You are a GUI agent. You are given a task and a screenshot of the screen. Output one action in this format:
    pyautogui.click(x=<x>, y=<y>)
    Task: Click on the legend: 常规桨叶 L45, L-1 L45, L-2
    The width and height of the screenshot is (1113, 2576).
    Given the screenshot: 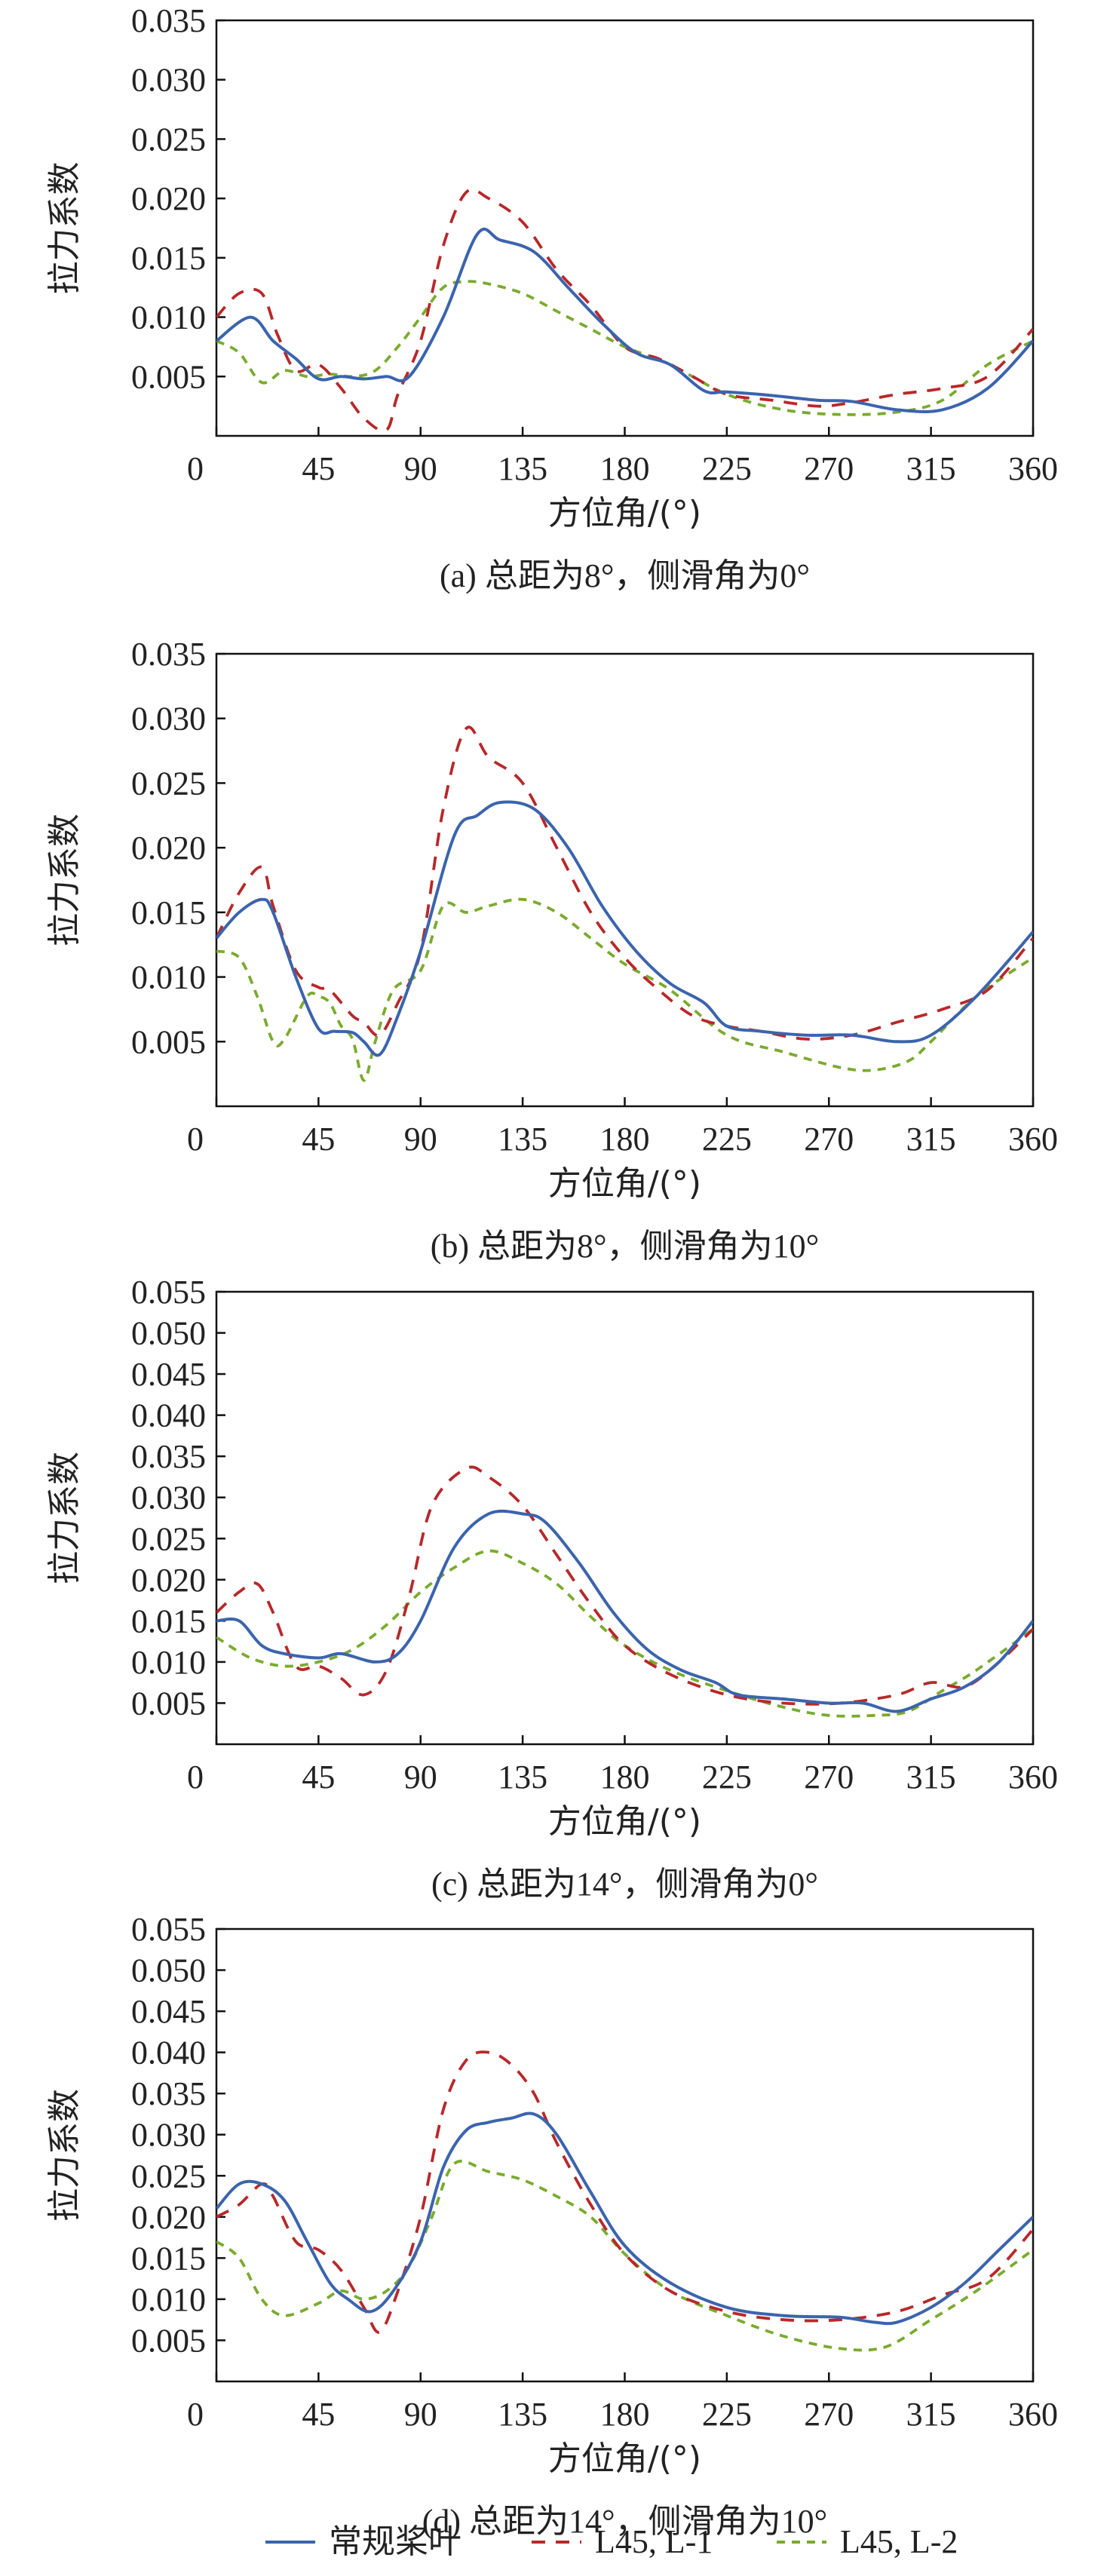 What is the action you would take?
    pyautogui.click(x=611, y=2541)
    